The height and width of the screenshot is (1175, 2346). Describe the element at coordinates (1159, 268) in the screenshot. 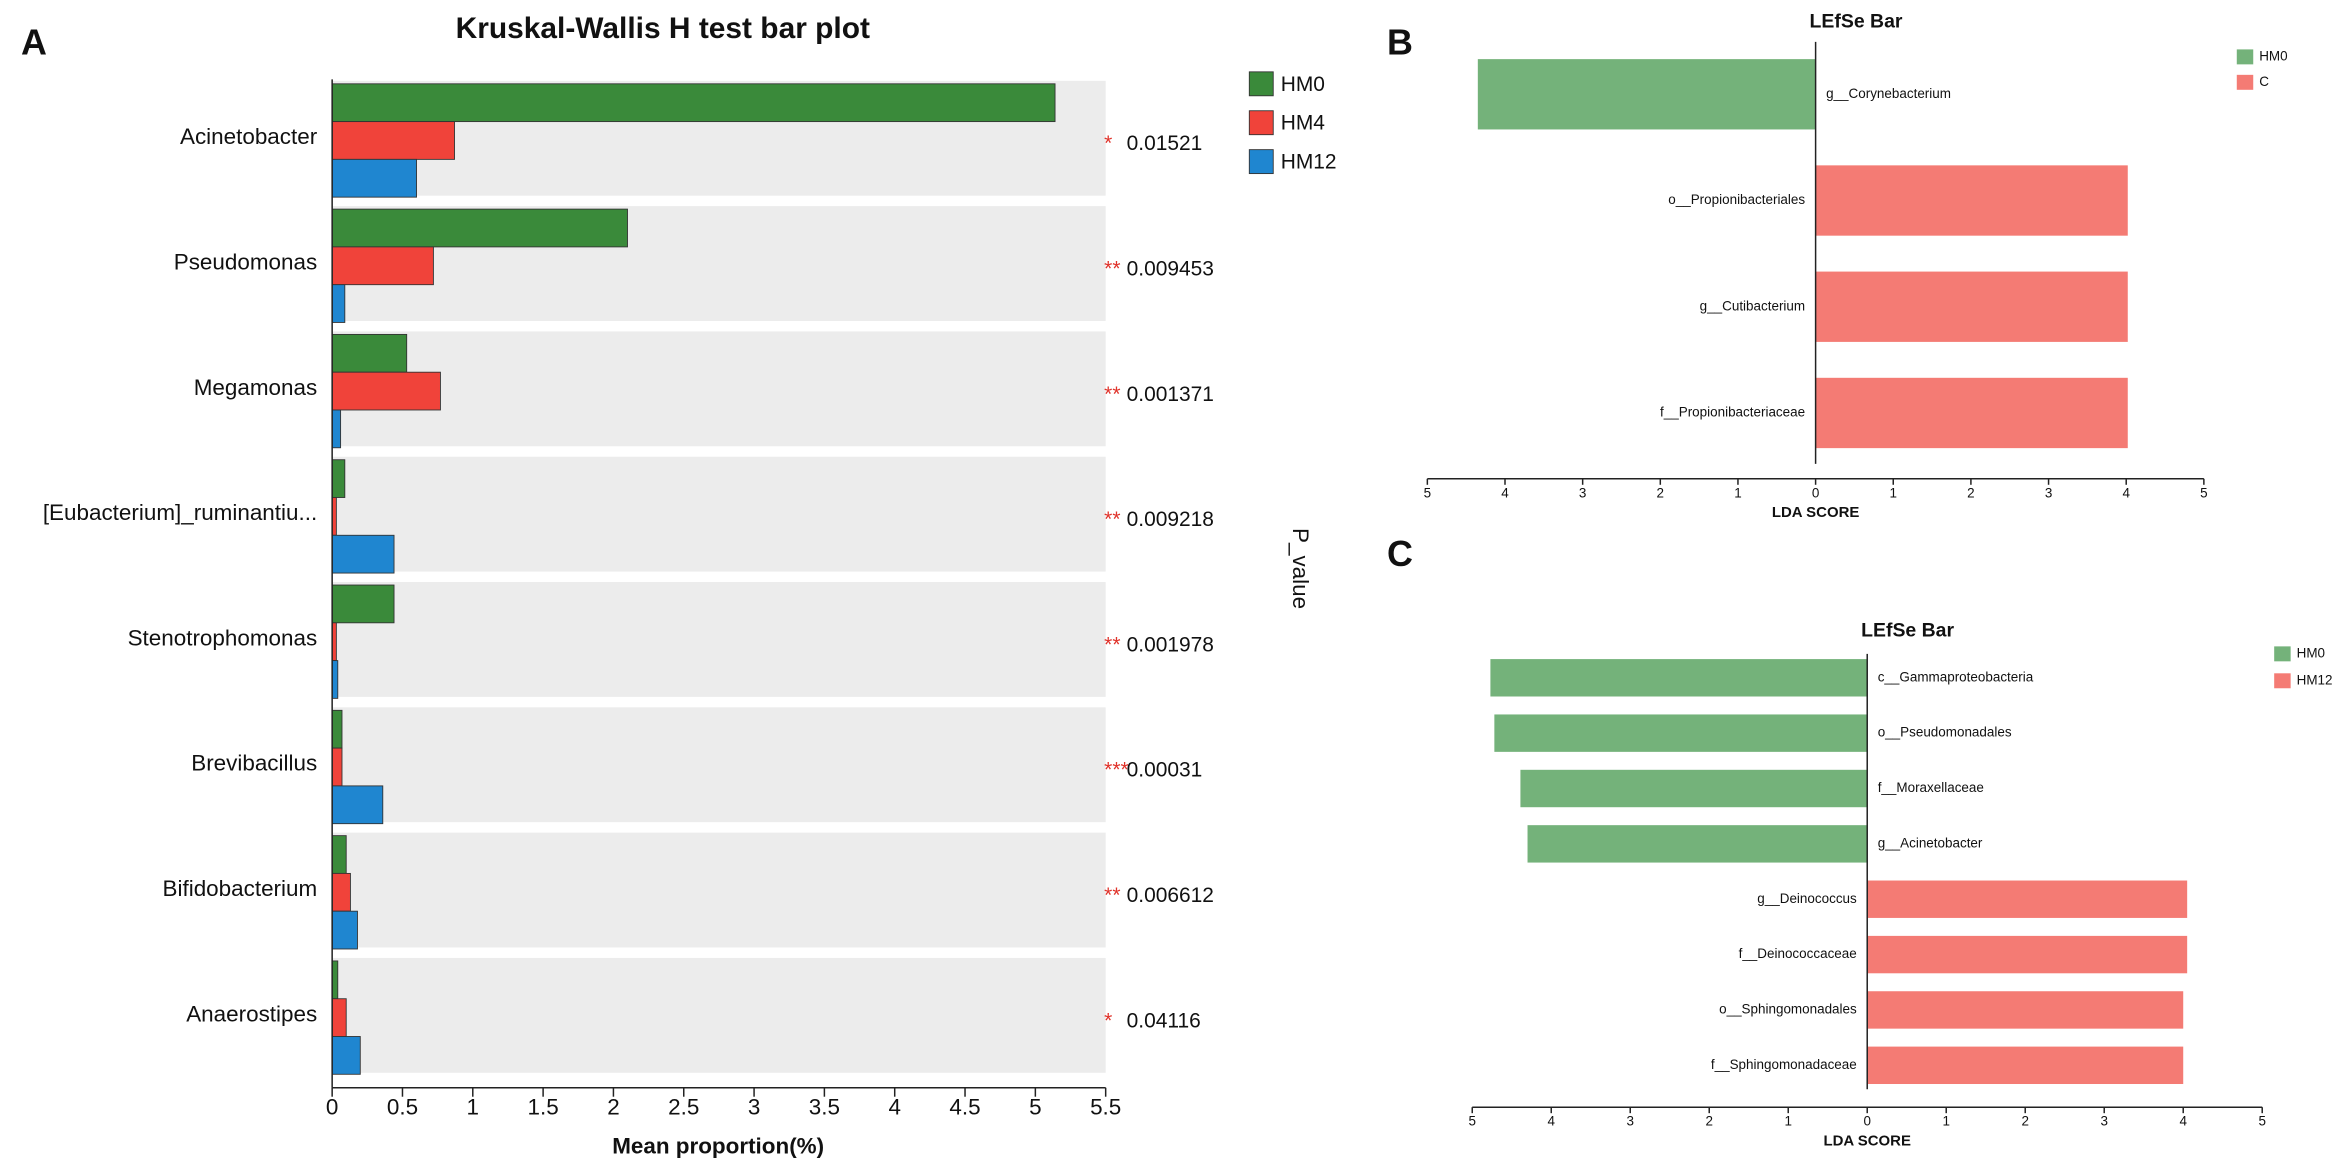

I see `p-value: ** 0.009453` at that location.